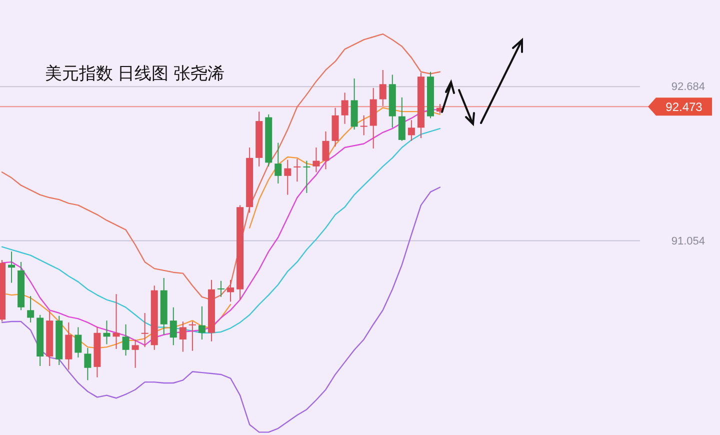 This screenshot has height=435, width=720. What do you see at coordinates (688, 87) in the screenshot?
I see `y-tick-label: 92.684` at bounding box center [688, 87].